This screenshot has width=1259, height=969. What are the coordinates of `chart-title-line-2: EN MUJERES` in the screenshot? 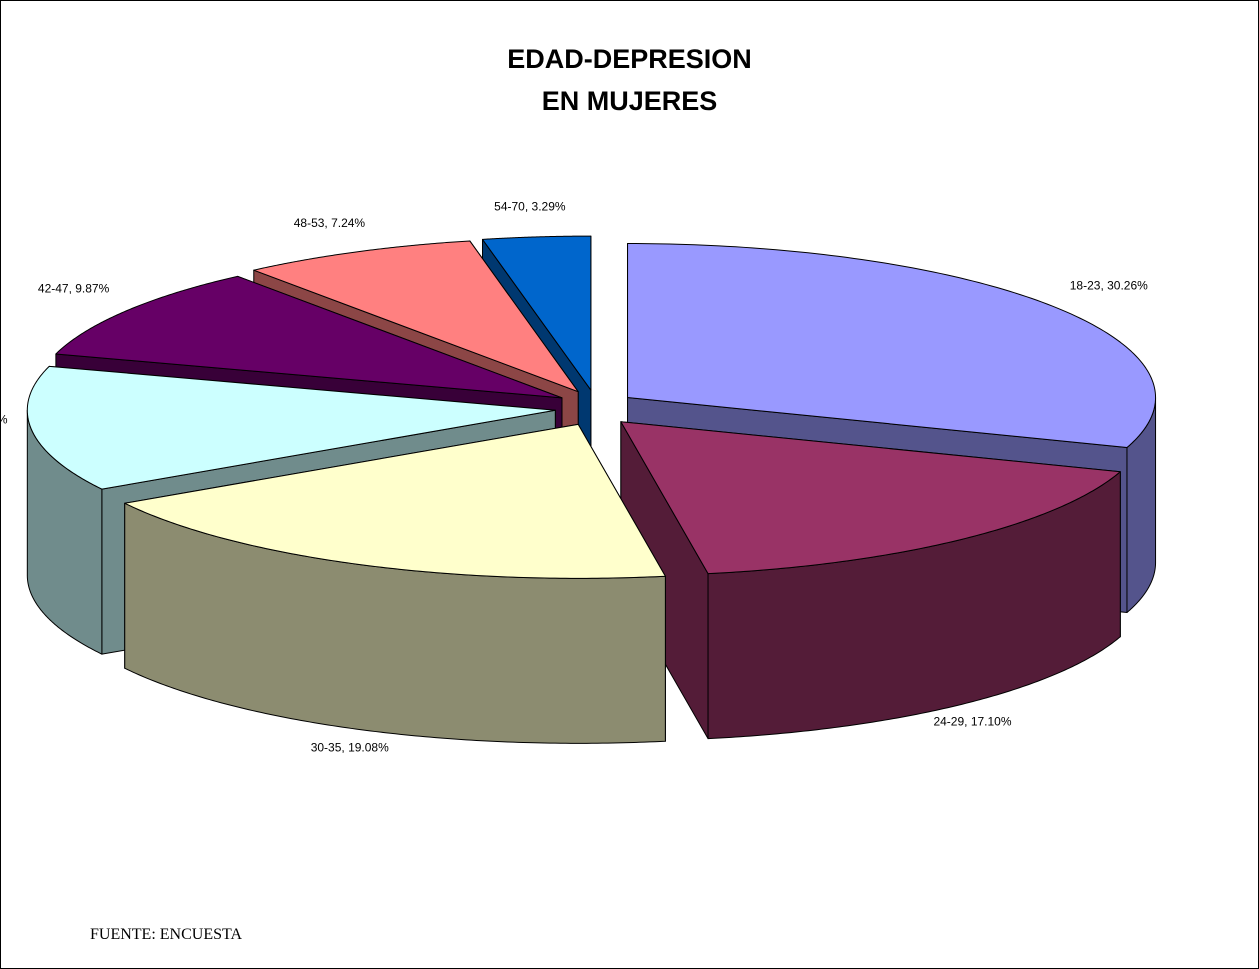 It's located at (629, 101).